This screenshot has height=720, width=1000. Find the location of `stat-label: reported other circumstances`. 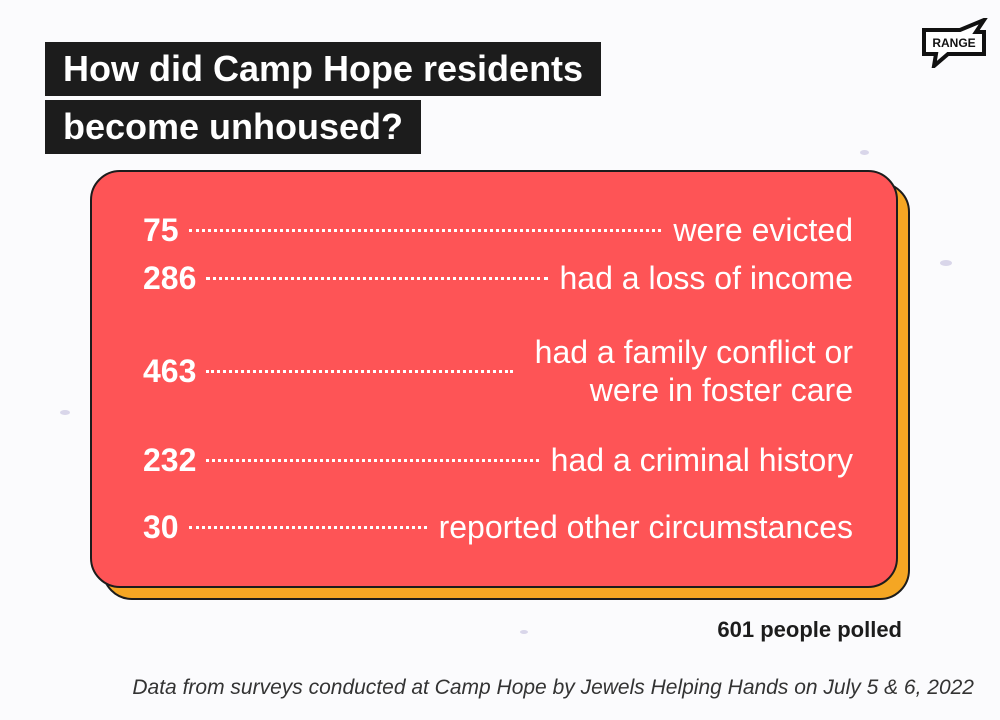

stat-label: reported other circumstances is located at coordinates (645, 527).